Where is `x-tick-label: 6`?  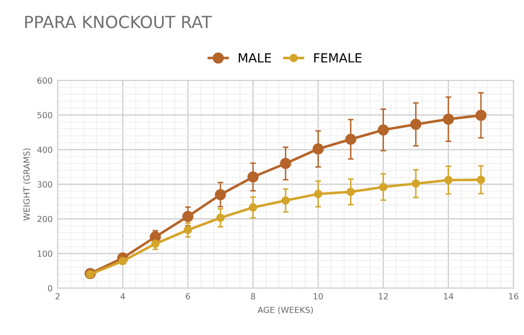 x-tick-label: 6 is located at coordinates (188, 296).